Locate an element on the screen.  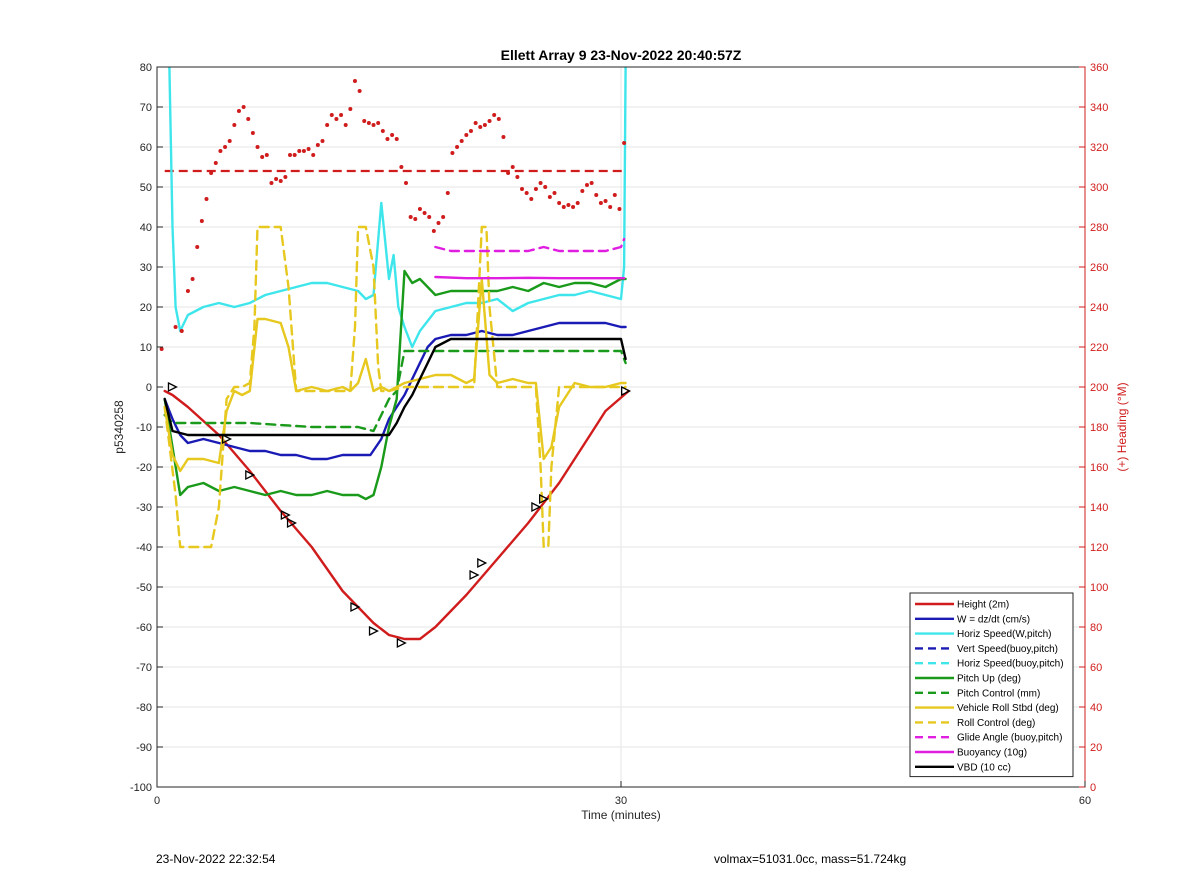
y2-tick-label: 300 is located at coordinates (1099, 188).